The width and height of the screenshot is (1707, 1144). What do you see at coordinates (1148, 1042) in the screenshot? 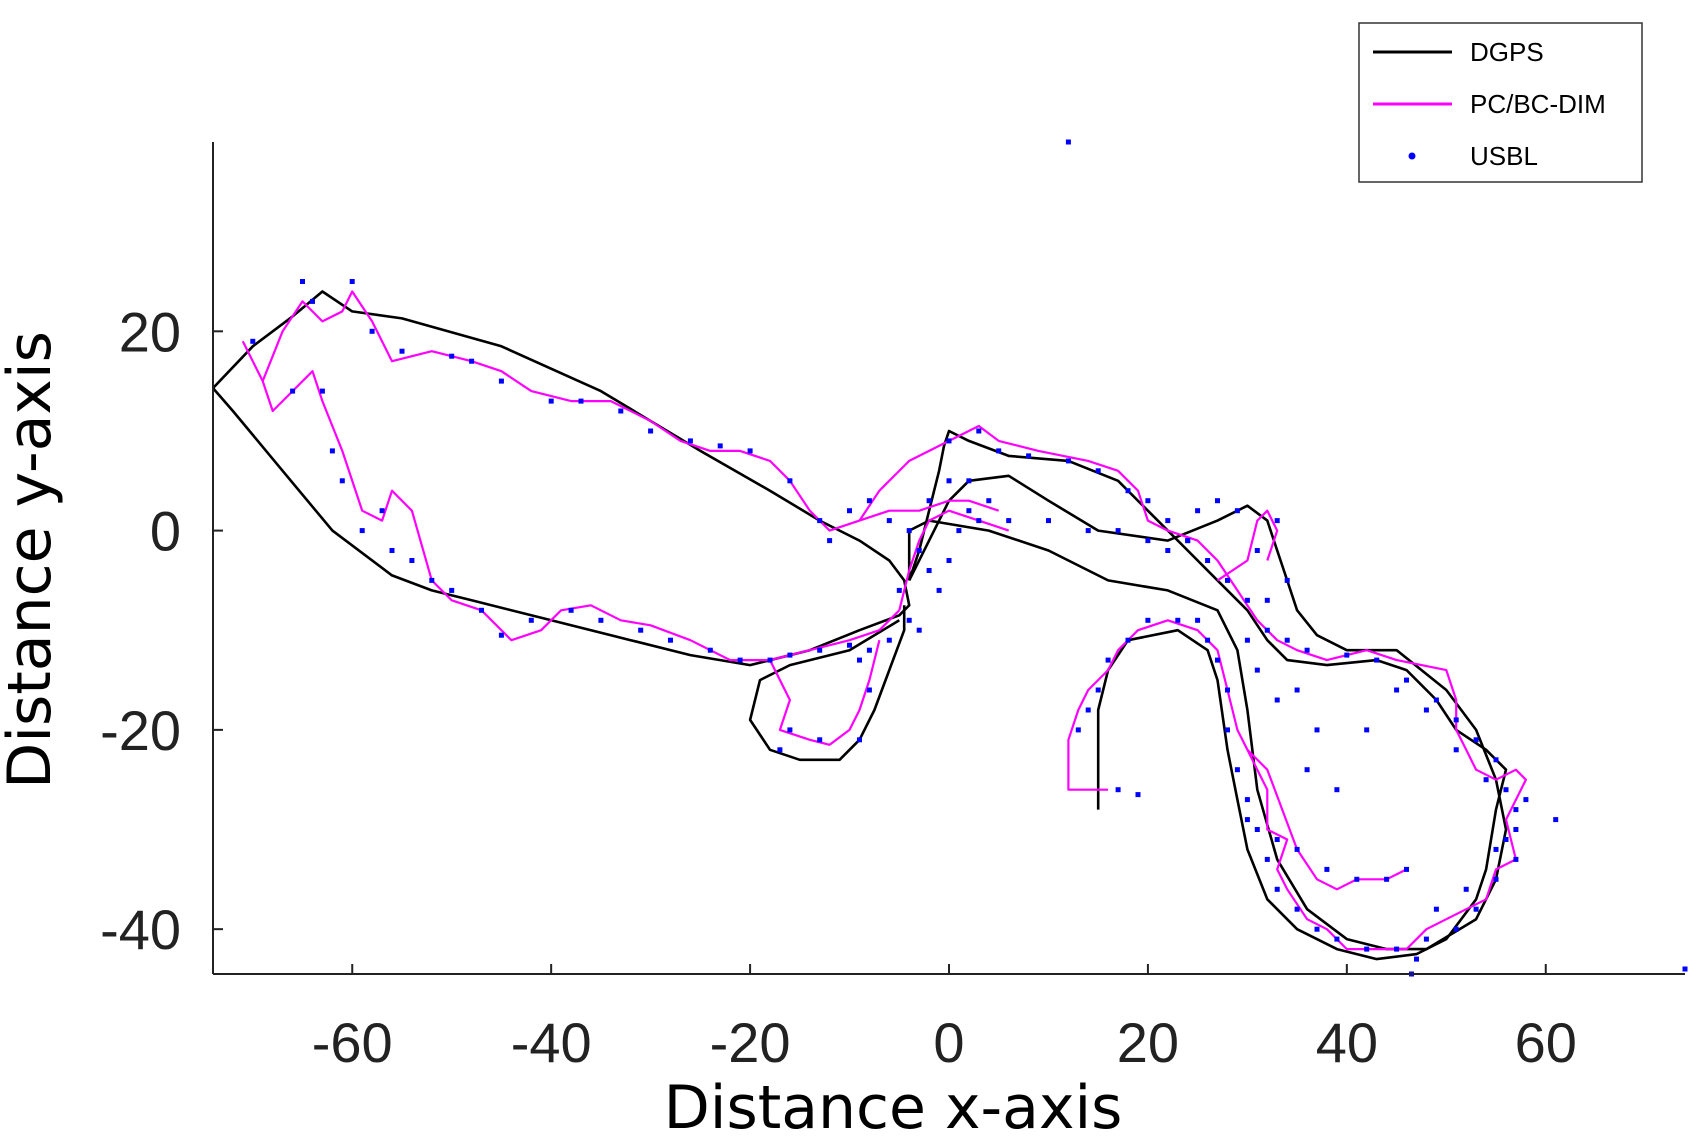
I see `x-tick-label: 20` at bounding box center [1148, 1042].